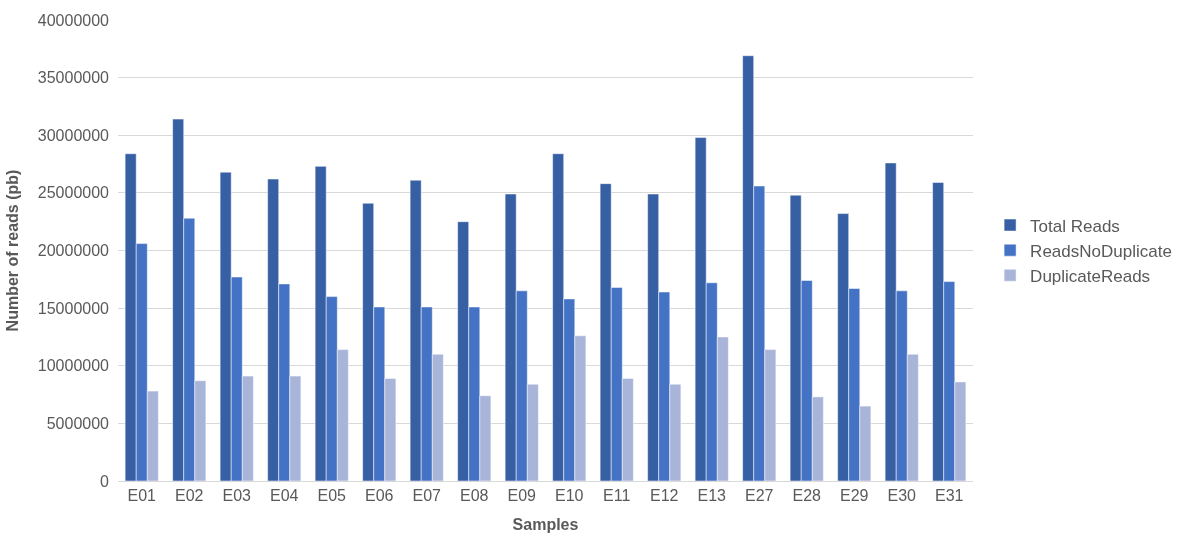 The width and height of the screenshot is (1203, 551). I want to click on y-tick-label: 30000000, so click(73, 135).